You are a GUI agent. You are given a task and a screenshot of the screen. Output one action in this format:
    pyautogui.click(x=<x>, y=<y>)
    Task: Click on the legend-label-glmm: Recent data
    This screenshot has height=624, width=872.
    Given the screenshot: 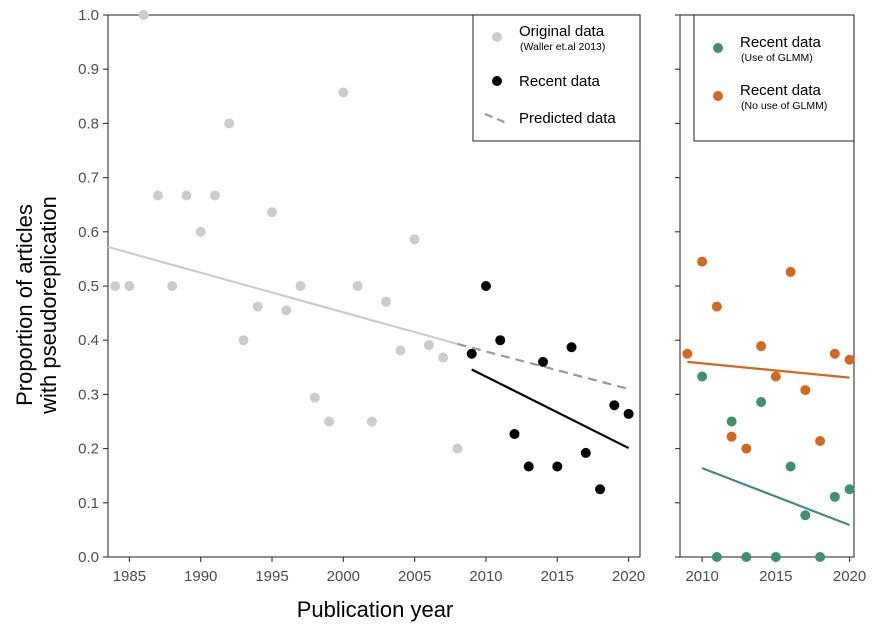 What is the action you would take?
    pyautogui.click(x=781, y=42)
    